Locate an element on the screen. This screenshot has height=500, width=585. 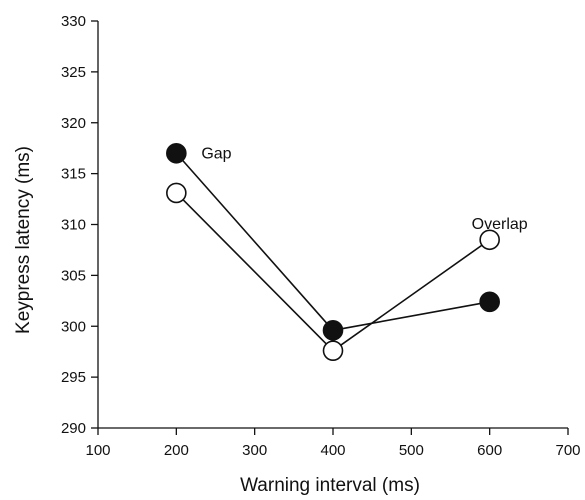
series-labels: Gap Overlap is located at coordinates (364, 188).